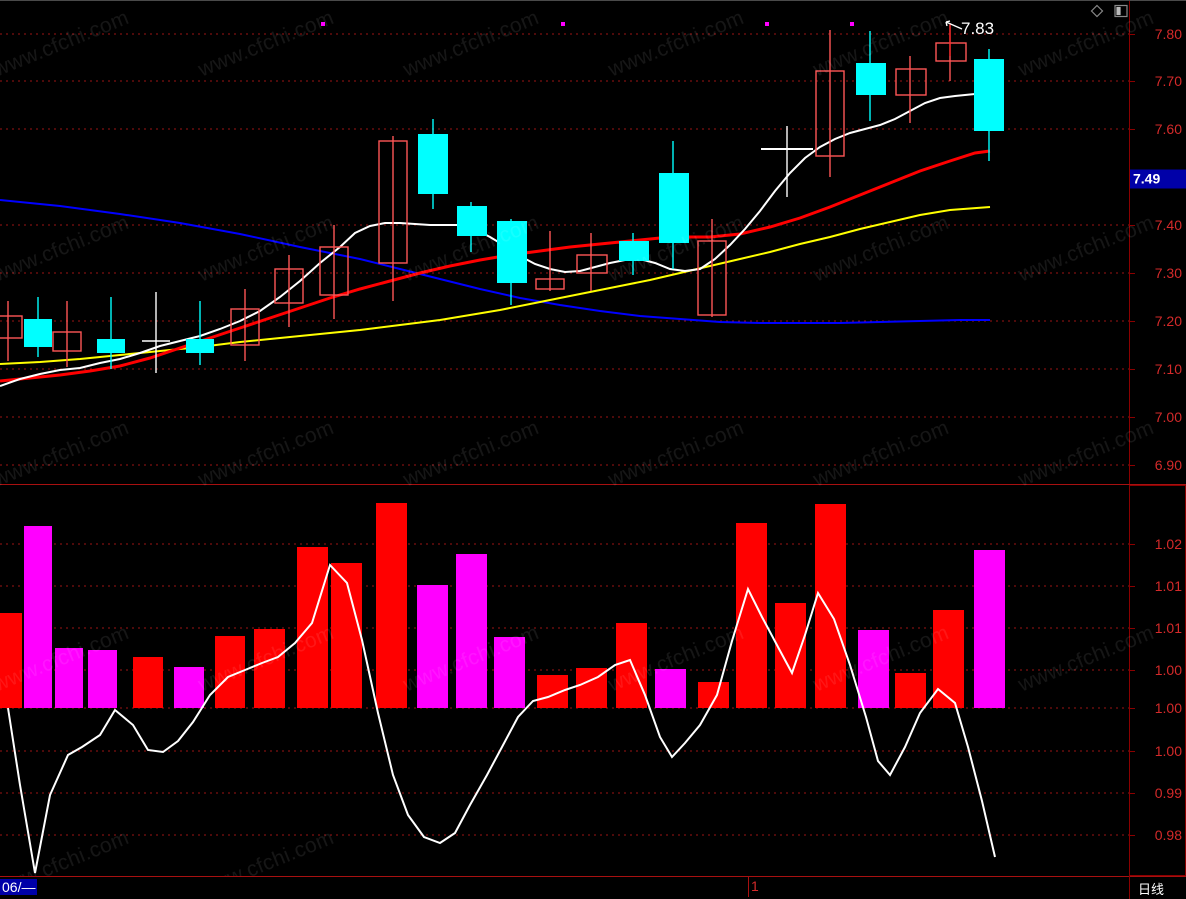  What do you see at coordinates (593, 887) in the screenshot?
I see `status-bar: 06/— 1 日线` at bounding box center [593, 887].